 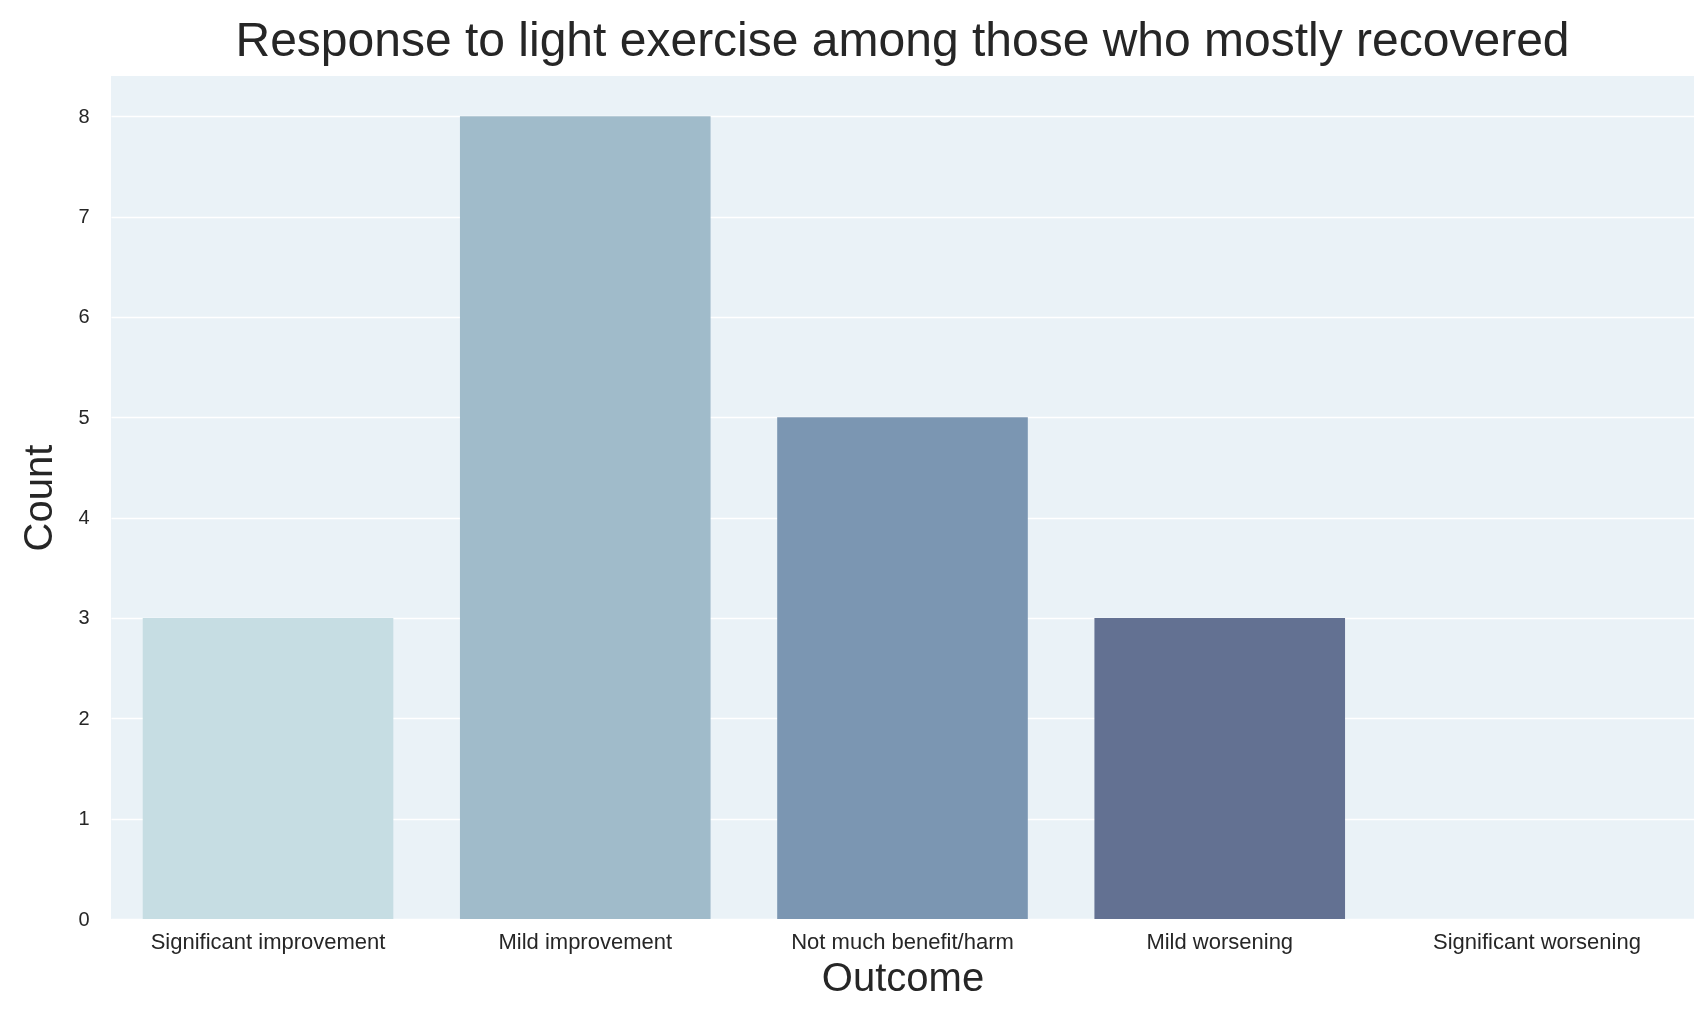 I want to click on y-tick-label: 3, so click(x=84, y=617).